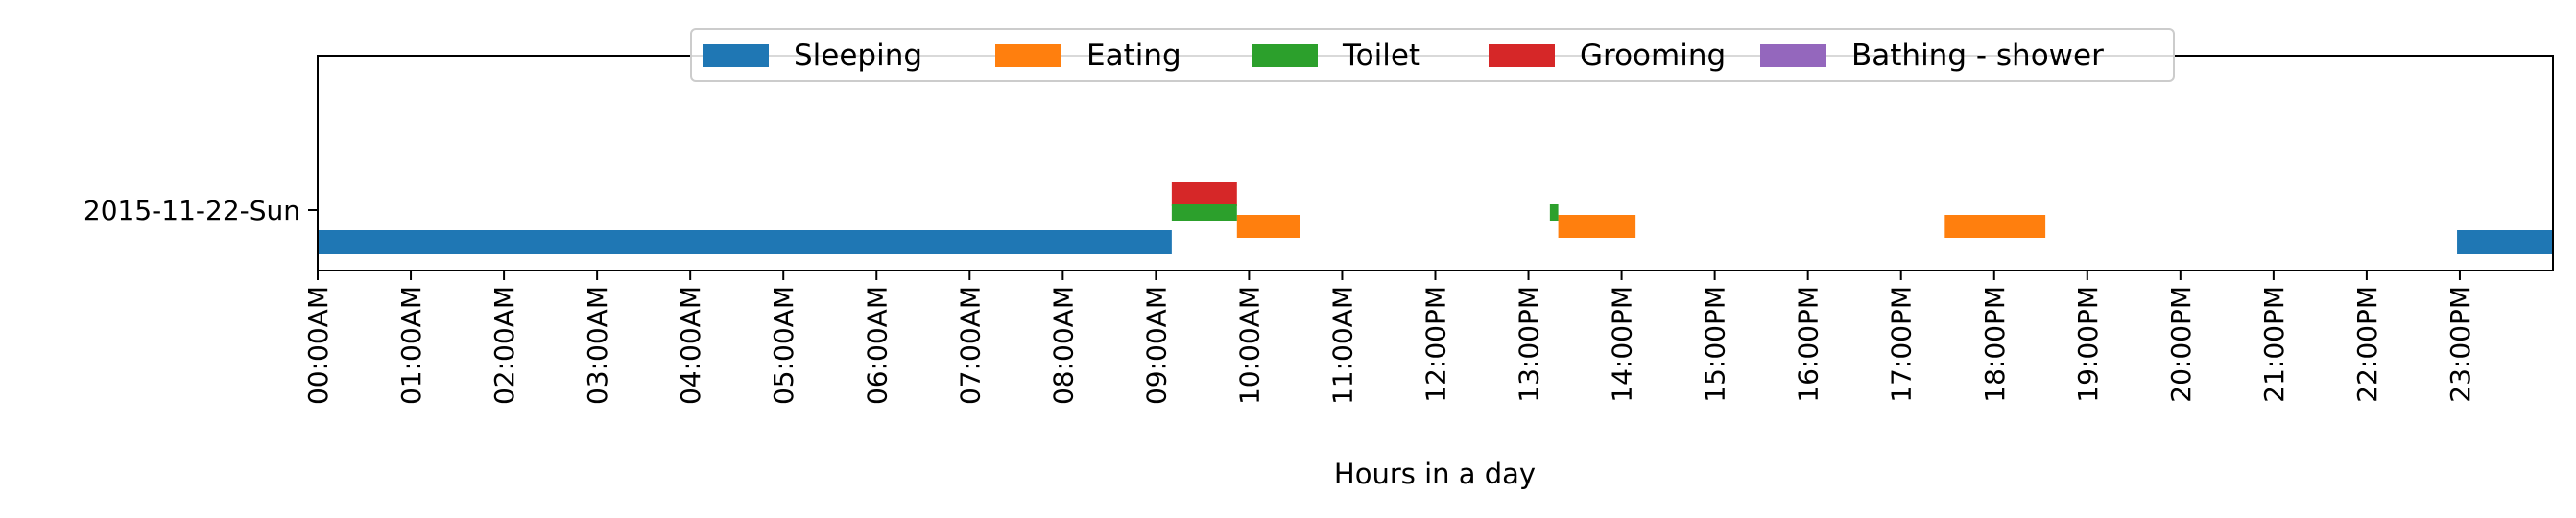 The image size is (2576, 518). I want to click on x-tick-label: 05:00AM, so click(783, 345).